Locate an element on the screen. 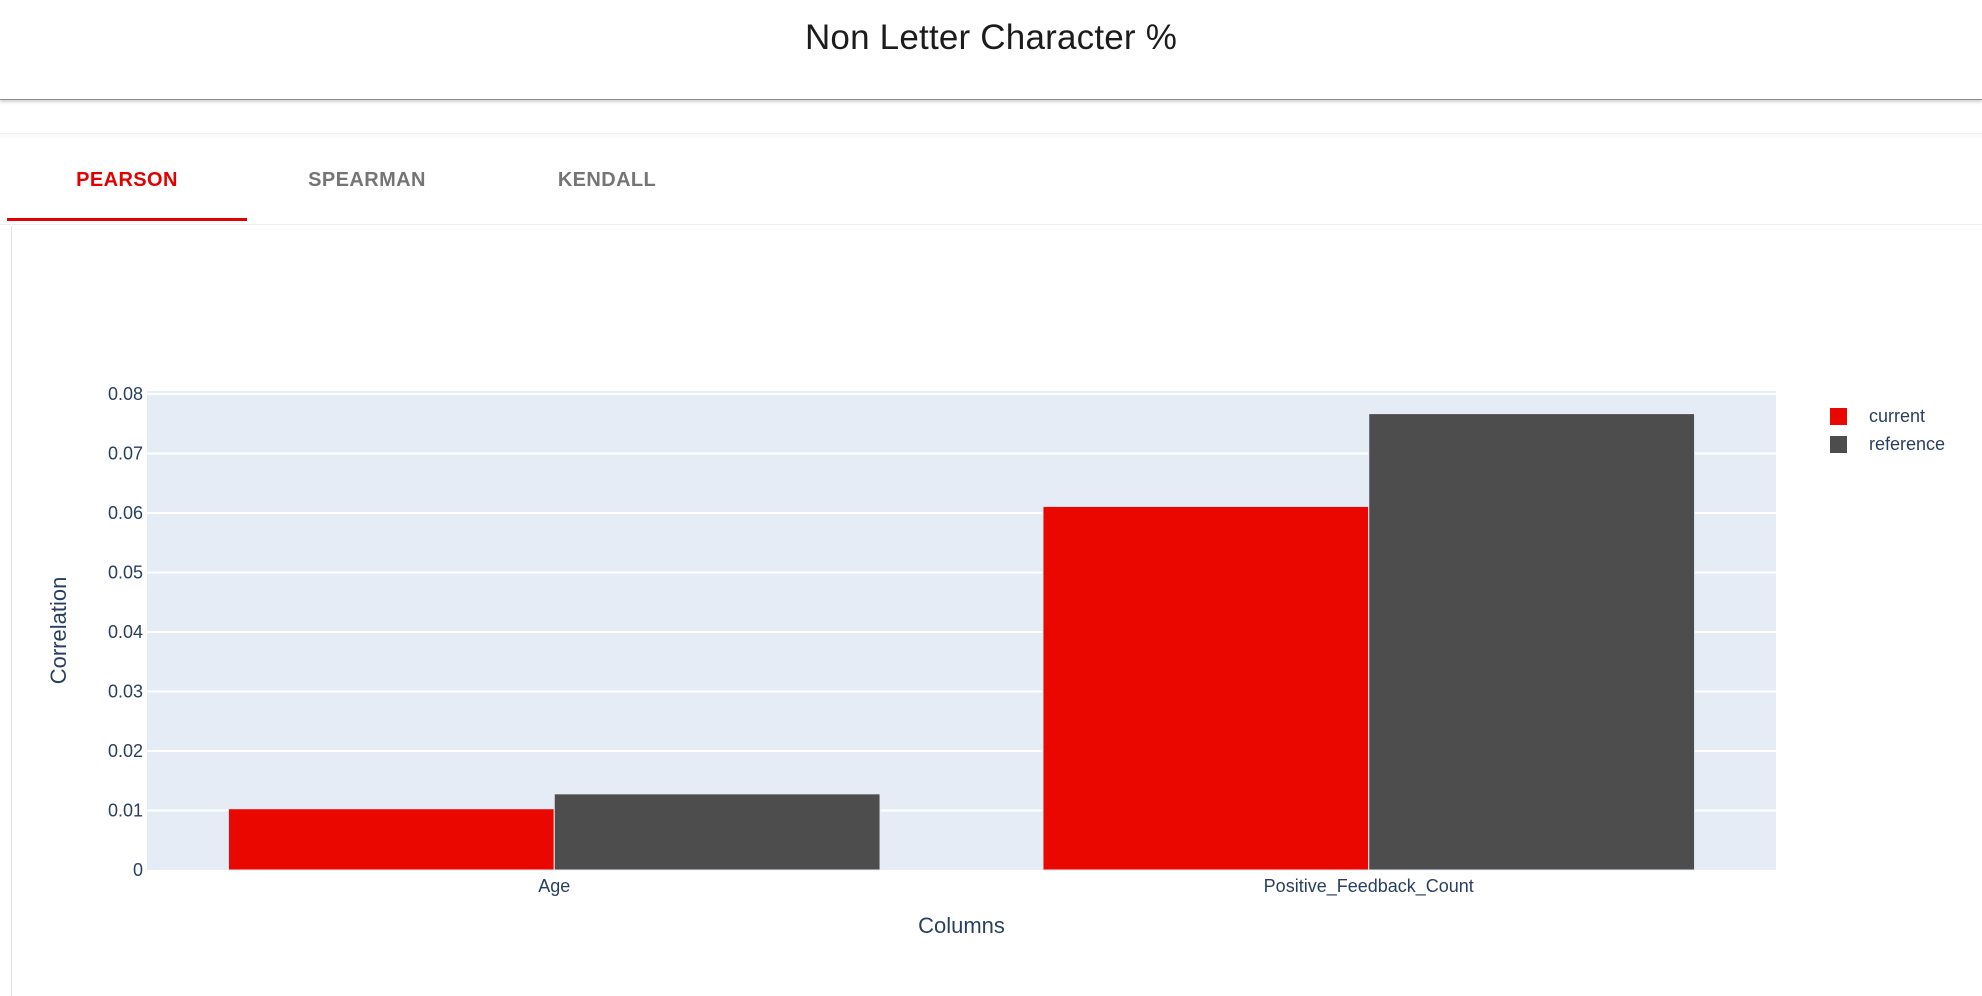 The image size is (1982, 996). x-tick-labels: Age Positive_Feedback_Count is located at coordinates (1006, 886).